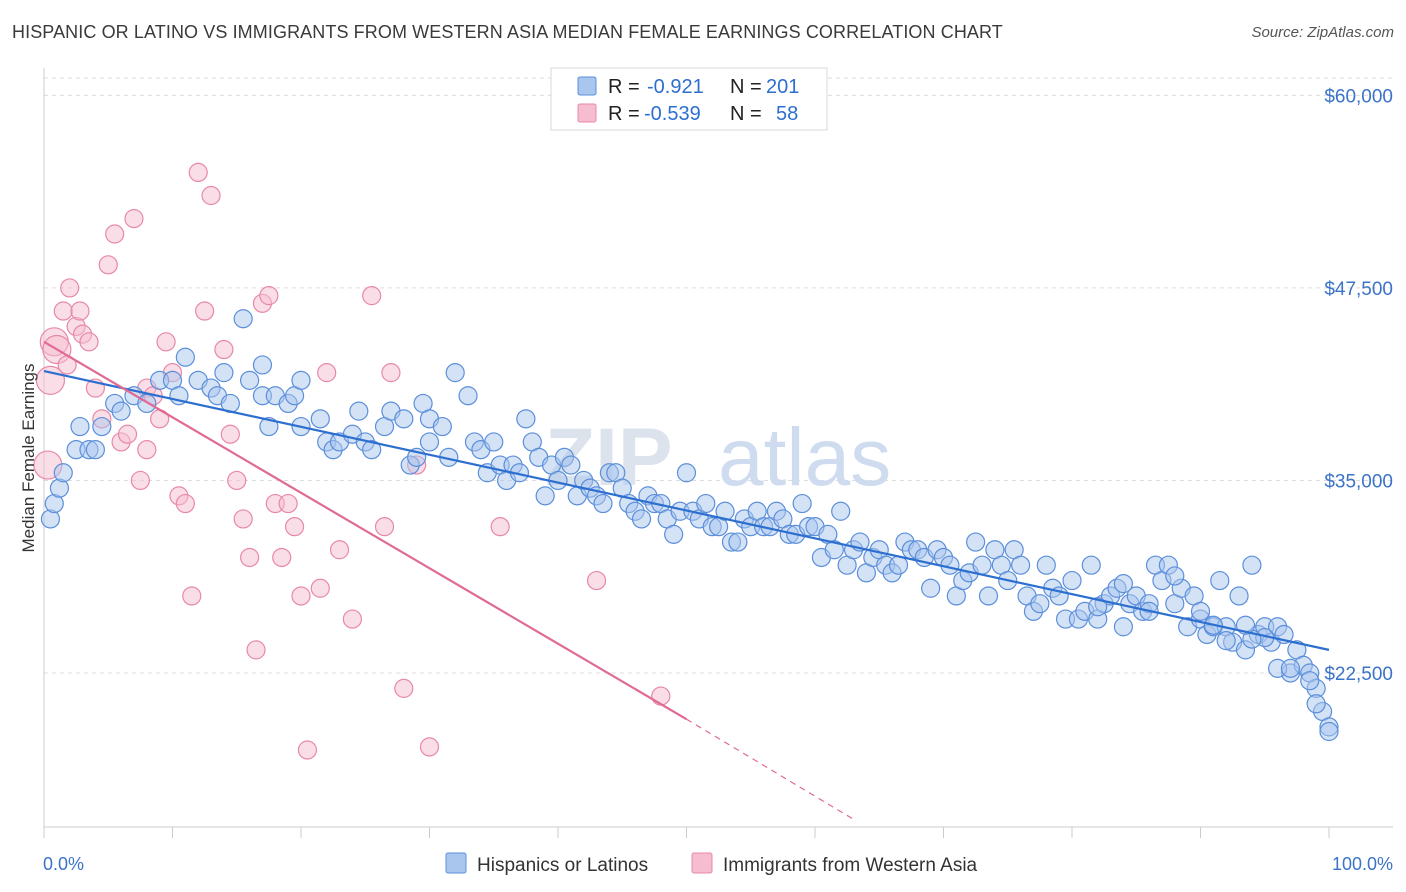 The image size is (1406, 892). I want to click on x-tick-label-max: 100.0%, so click(1362, 864).